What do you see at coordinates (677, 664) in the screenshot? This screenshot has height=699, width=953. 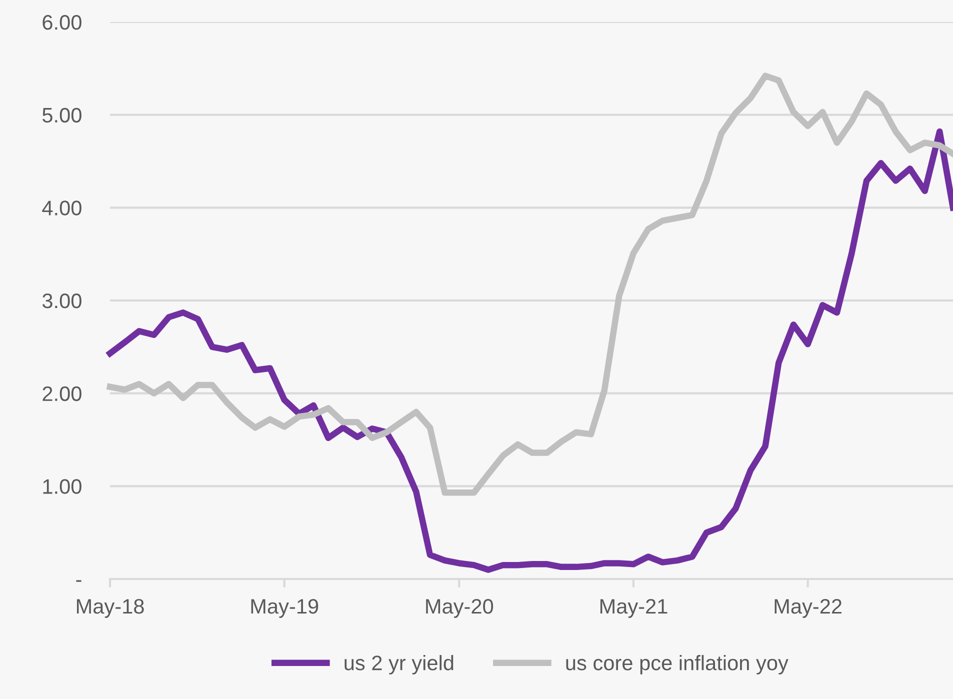 I see `legend-label: us core pce inflation yoy` at bounding box center [677, 664].